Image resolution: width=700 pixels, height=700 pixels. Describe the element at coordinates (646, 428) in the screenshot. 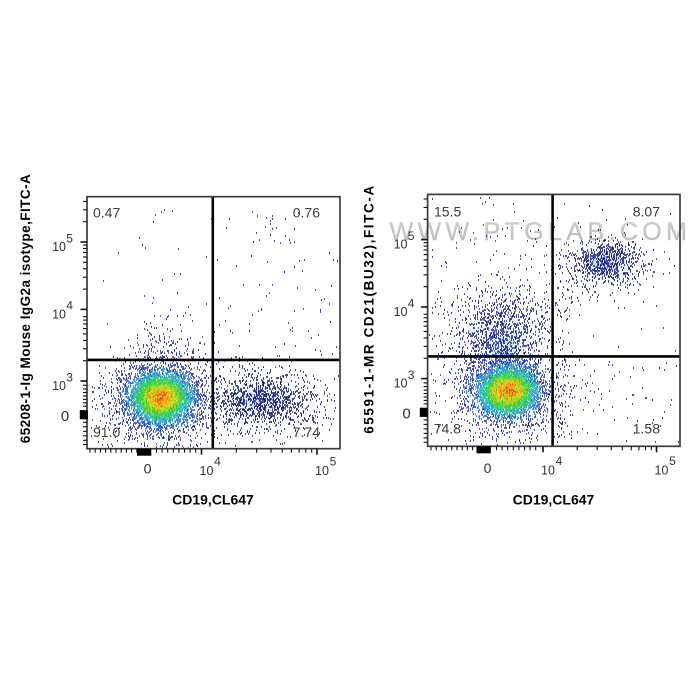

I see `svg-text: 1.58` at that location.